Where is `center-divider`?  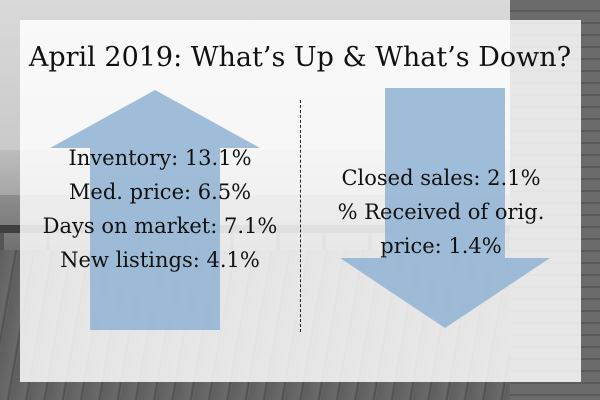
center-divider is located at coordinates (300, 216).